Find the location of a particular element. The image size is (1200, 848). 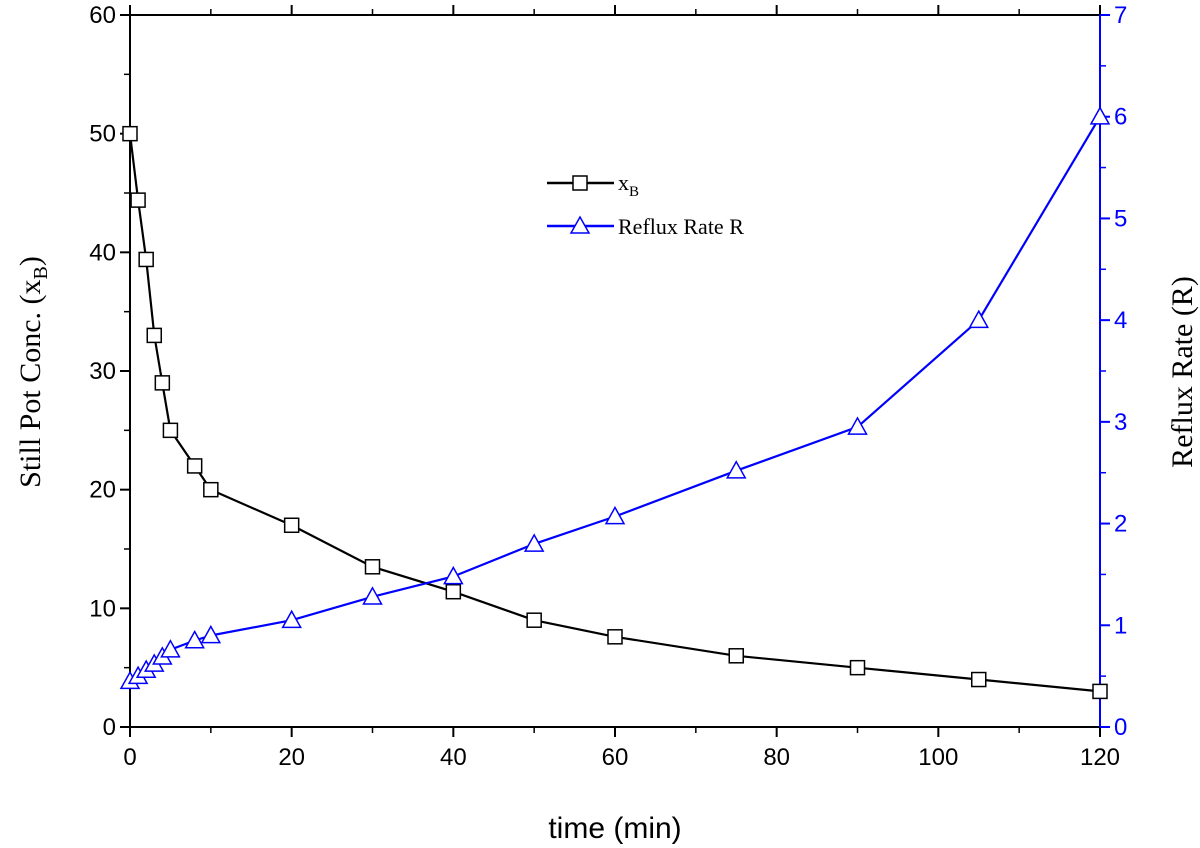

x-tick-label: 0 is located at coordinates (129, 757).